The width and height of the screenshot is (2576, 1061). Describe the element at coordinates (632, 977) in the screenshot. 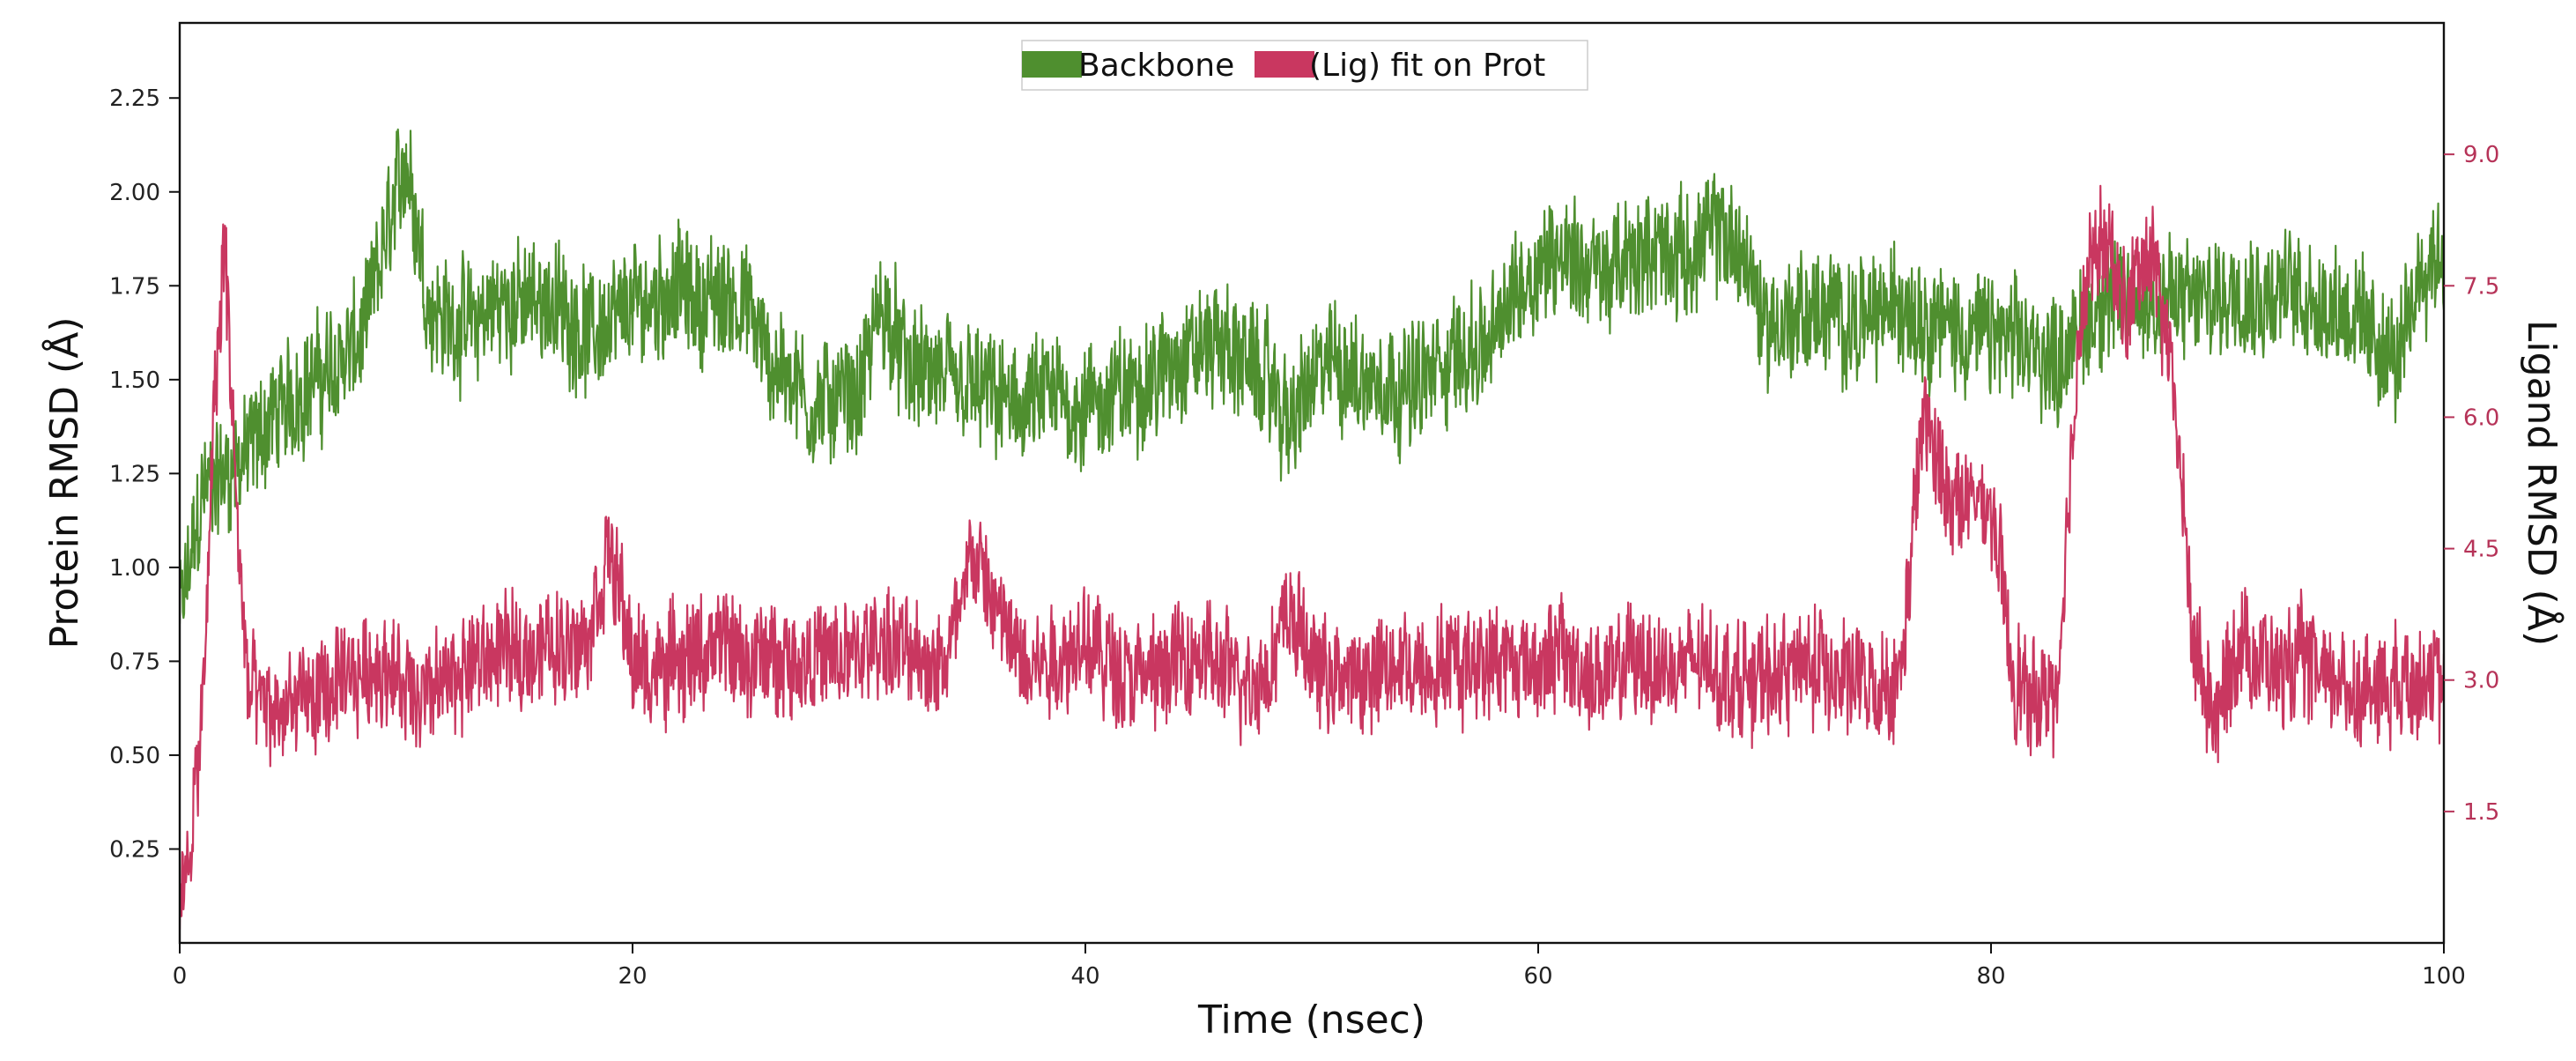

I see `x-tick-label: 20` at that location.